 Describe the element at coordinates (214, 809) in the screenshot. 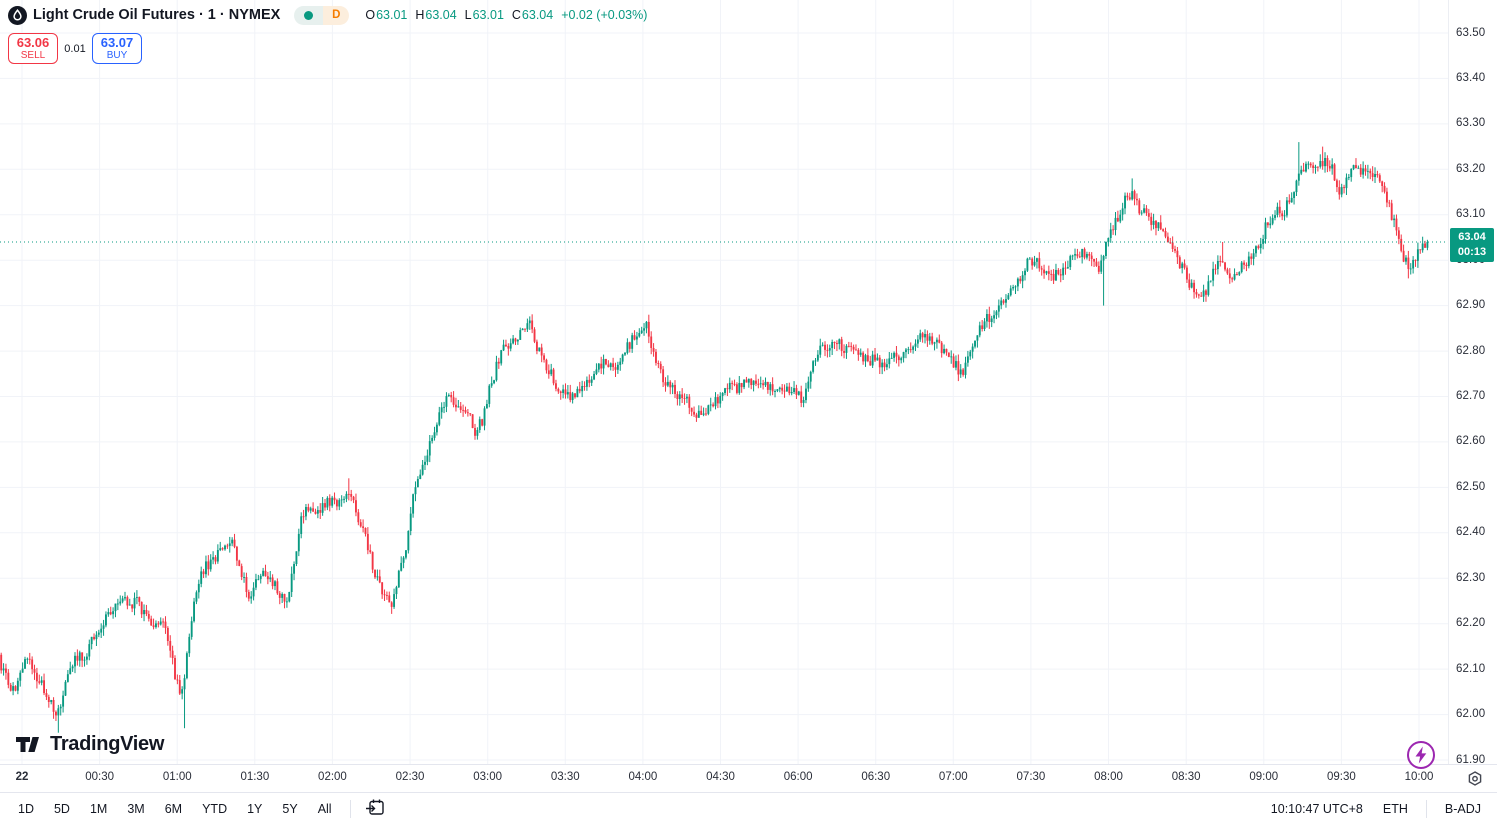

I see `range-ytd-button: YTD` at that location.